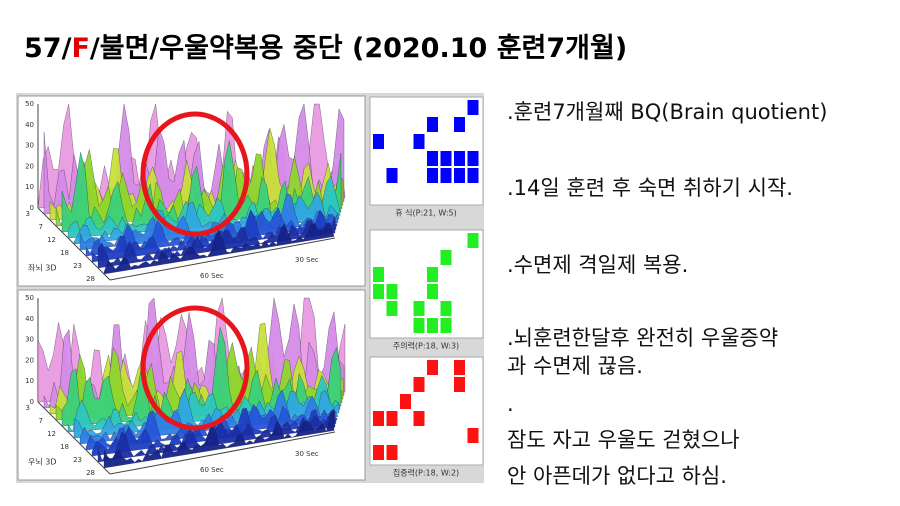 The height and width of the screenshot is (506, 900). I want to click on title-highlight: F, so click(80, 48).